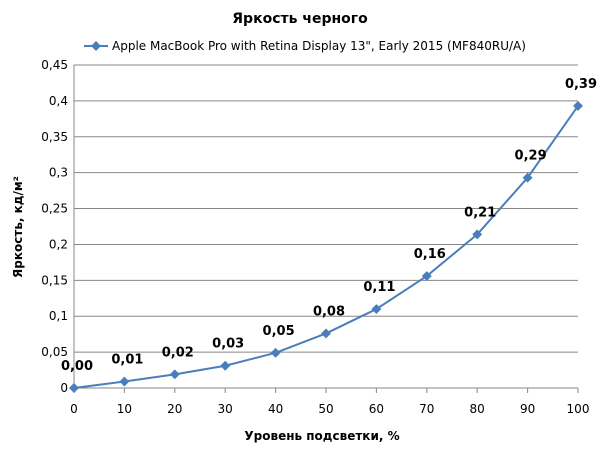 The height and width of the screenshot is (451, 601). Describe the element at coordinates (329, 311) in the screenshot. I see `data-label: 0,08` at that location.